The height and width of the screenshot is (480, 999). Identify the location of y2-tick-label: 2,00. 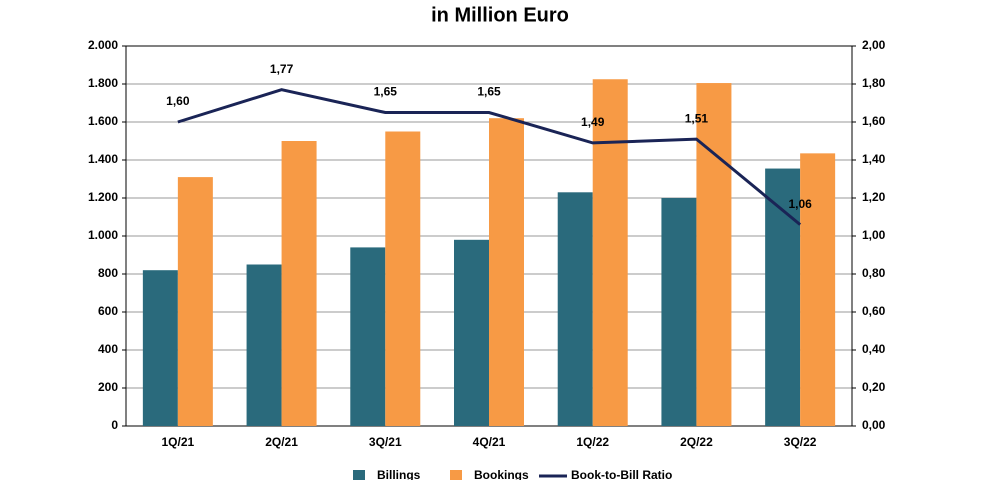
(874, 45).